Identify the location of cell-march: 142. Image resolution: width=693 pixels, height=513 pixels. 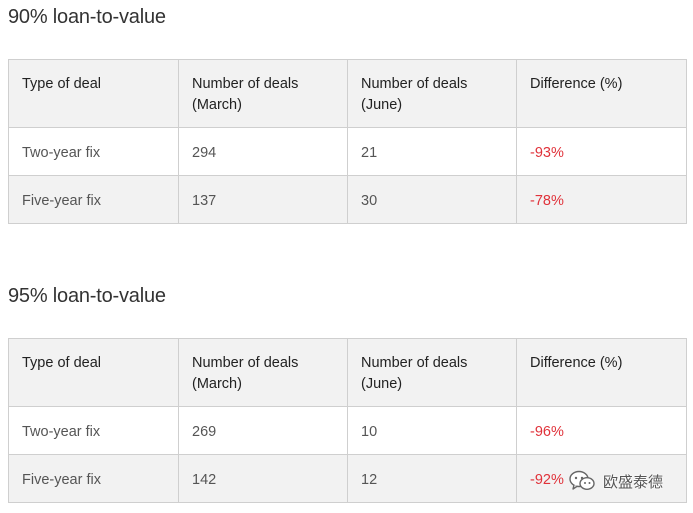
(263, 478).